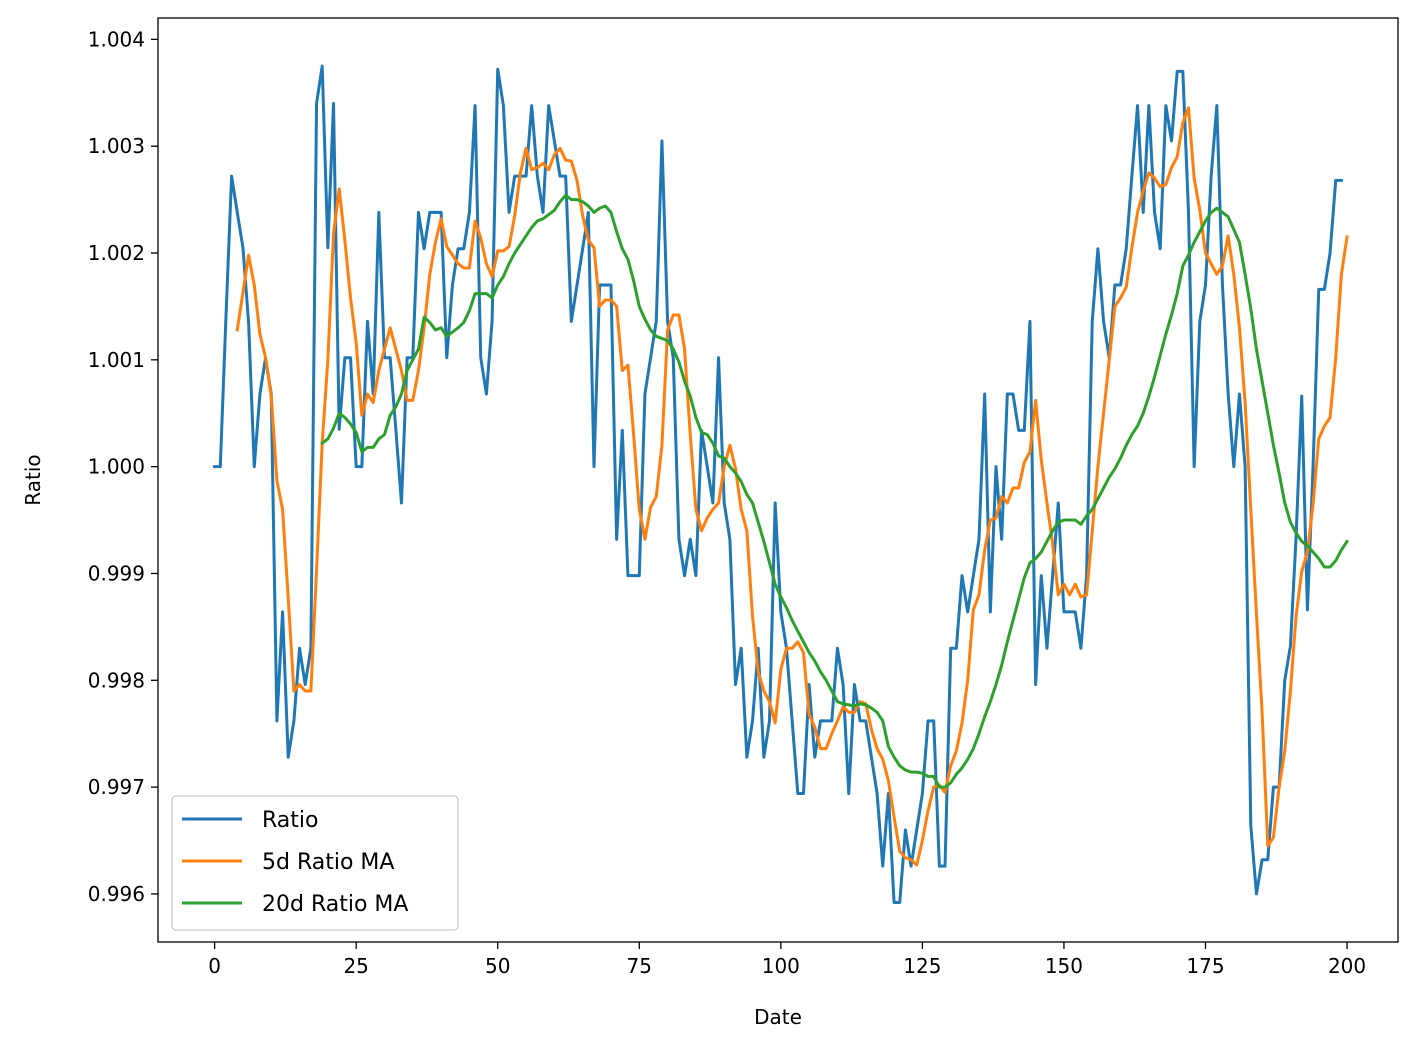 This screenshot has height=1050, width=1418. What do you see at coordinates (116, 360) in the screenshot?
I see `y-tick-label: 1.001` at bounding box center [116, 360].